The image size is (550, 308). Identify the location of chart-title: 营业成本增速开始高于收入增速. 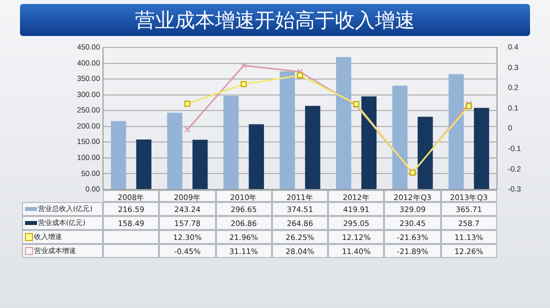
(275, 20).